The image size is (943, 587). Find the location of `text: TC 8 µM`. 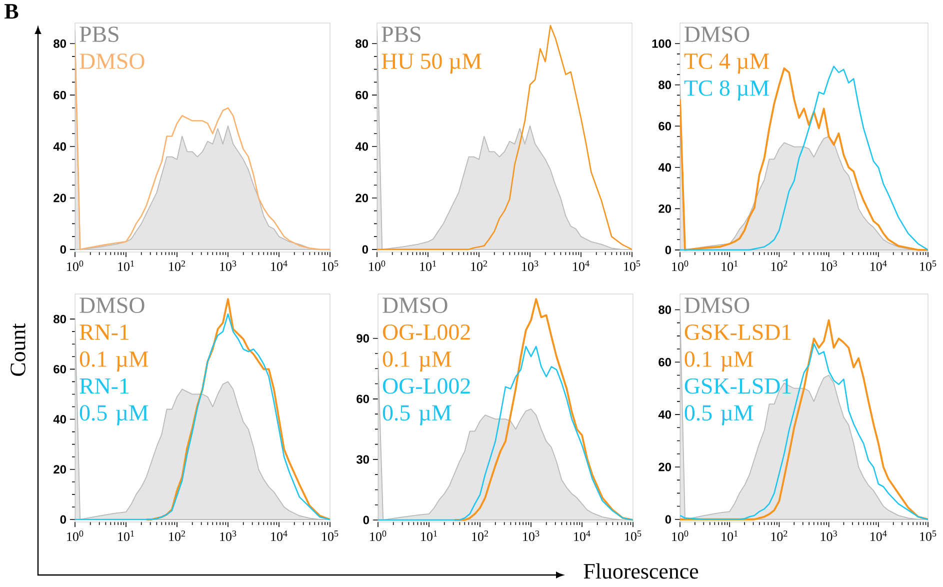

text: TC 8 µM is located at coordinates (727, 90).